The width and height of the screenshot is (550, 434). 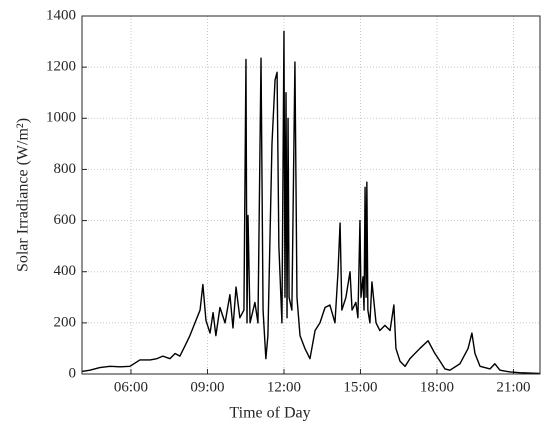 I want to click on x-tick-label: 18:00, so click(x=437, y=387).